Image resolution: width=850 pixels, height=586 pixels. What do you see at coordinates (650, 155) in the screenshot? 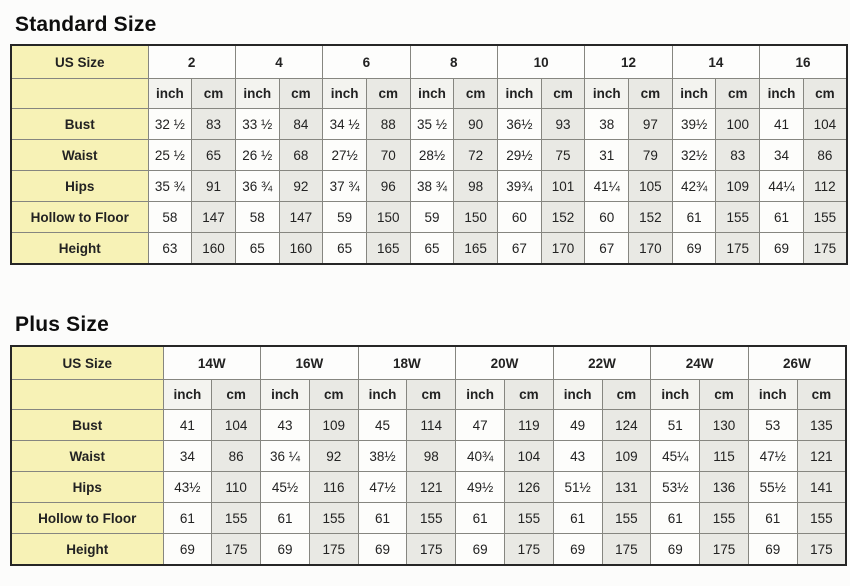
I see `value-cell-cm: 79` at bounding box center [650, 155].